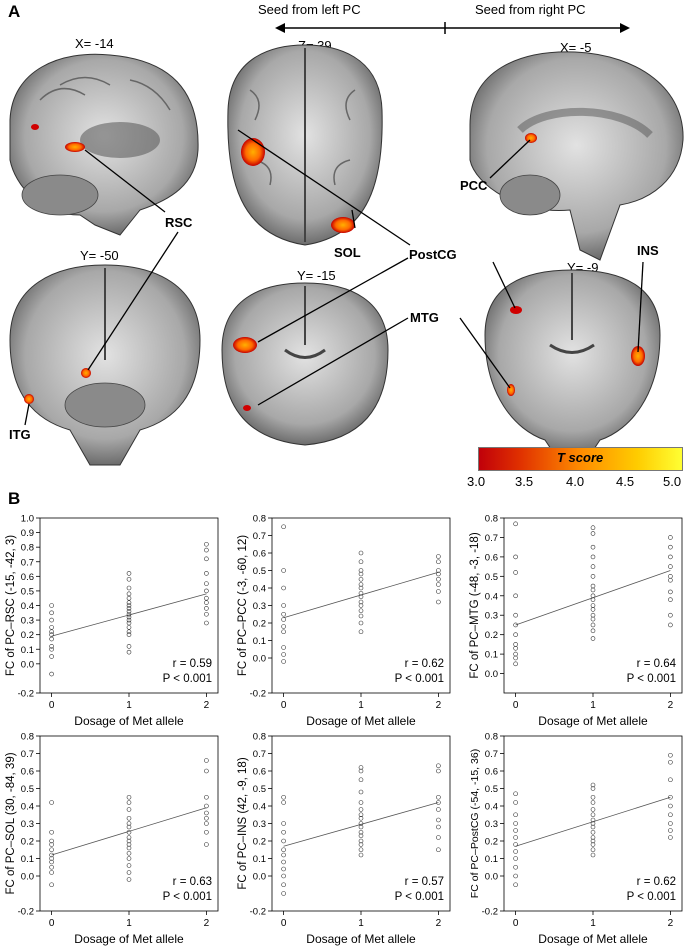  Describe the element at coordinates (309, 9) in the screenshot. I see `seed-left-label: Seed from left PC` at that location.